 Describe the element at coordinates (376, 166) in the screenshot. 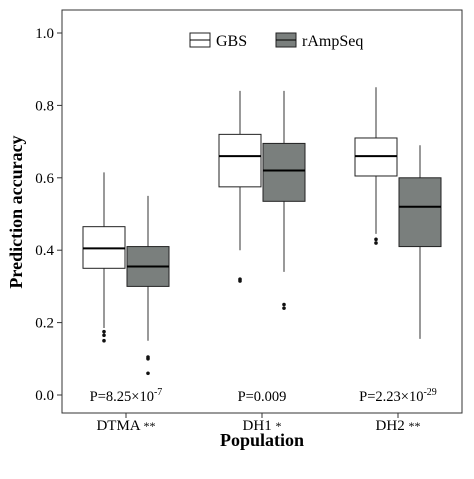

I see `box-gbs-dh2` at that location.